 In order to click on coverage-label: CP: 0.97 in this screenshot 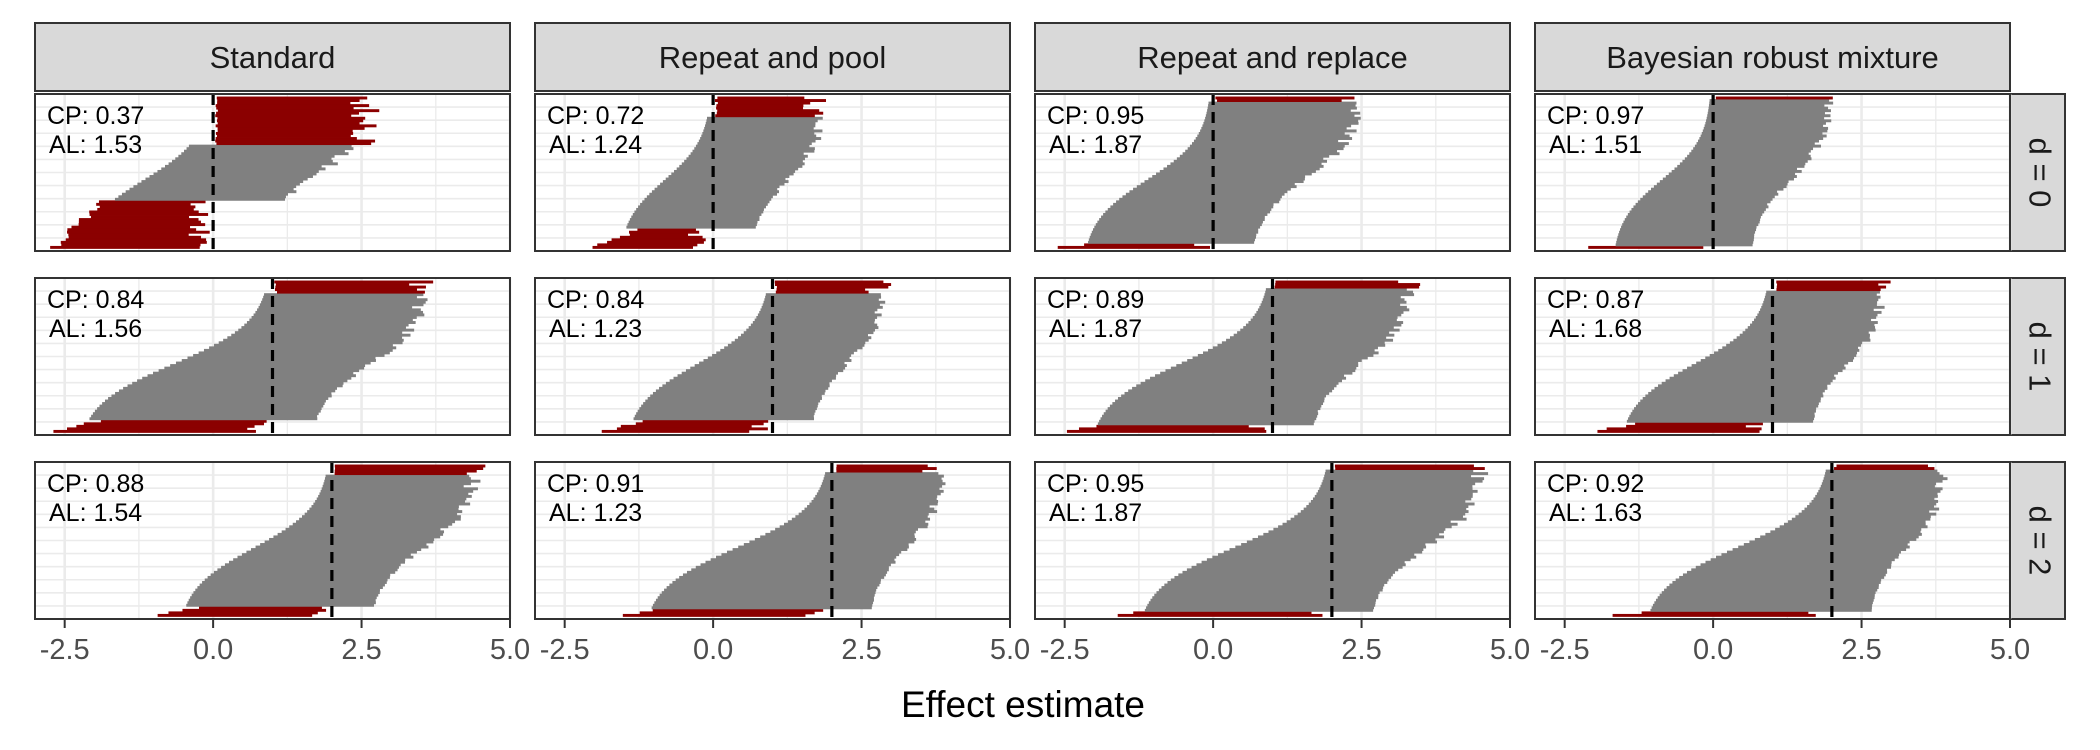, I will do `click(1595, 116)`.